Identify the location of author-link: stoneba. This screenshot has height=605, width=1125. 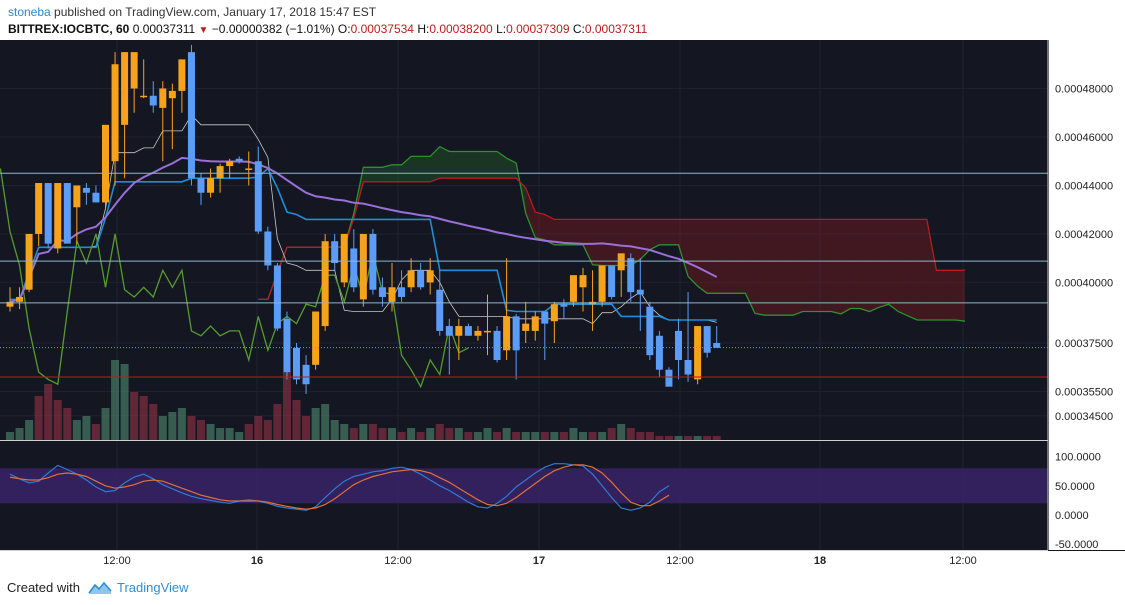
(29, 12).